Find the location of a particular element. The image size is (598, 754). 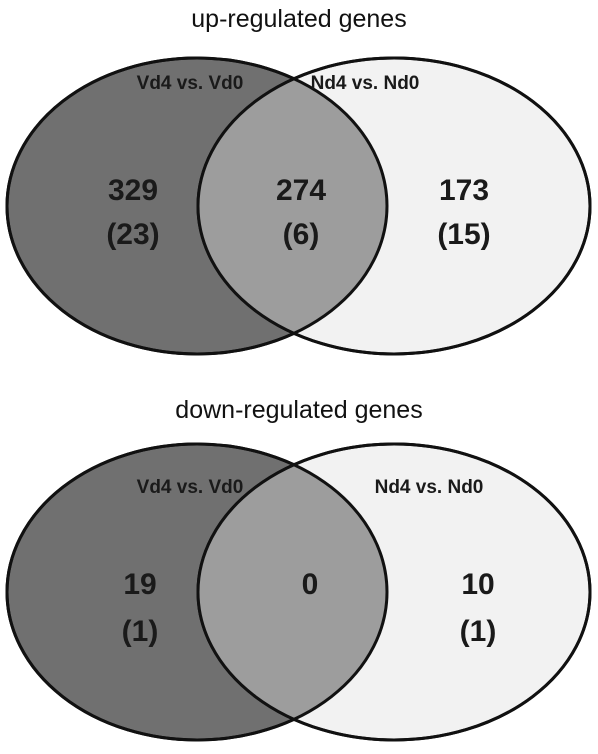

right-only-sub: (15) is located at coordinates (463, 234).